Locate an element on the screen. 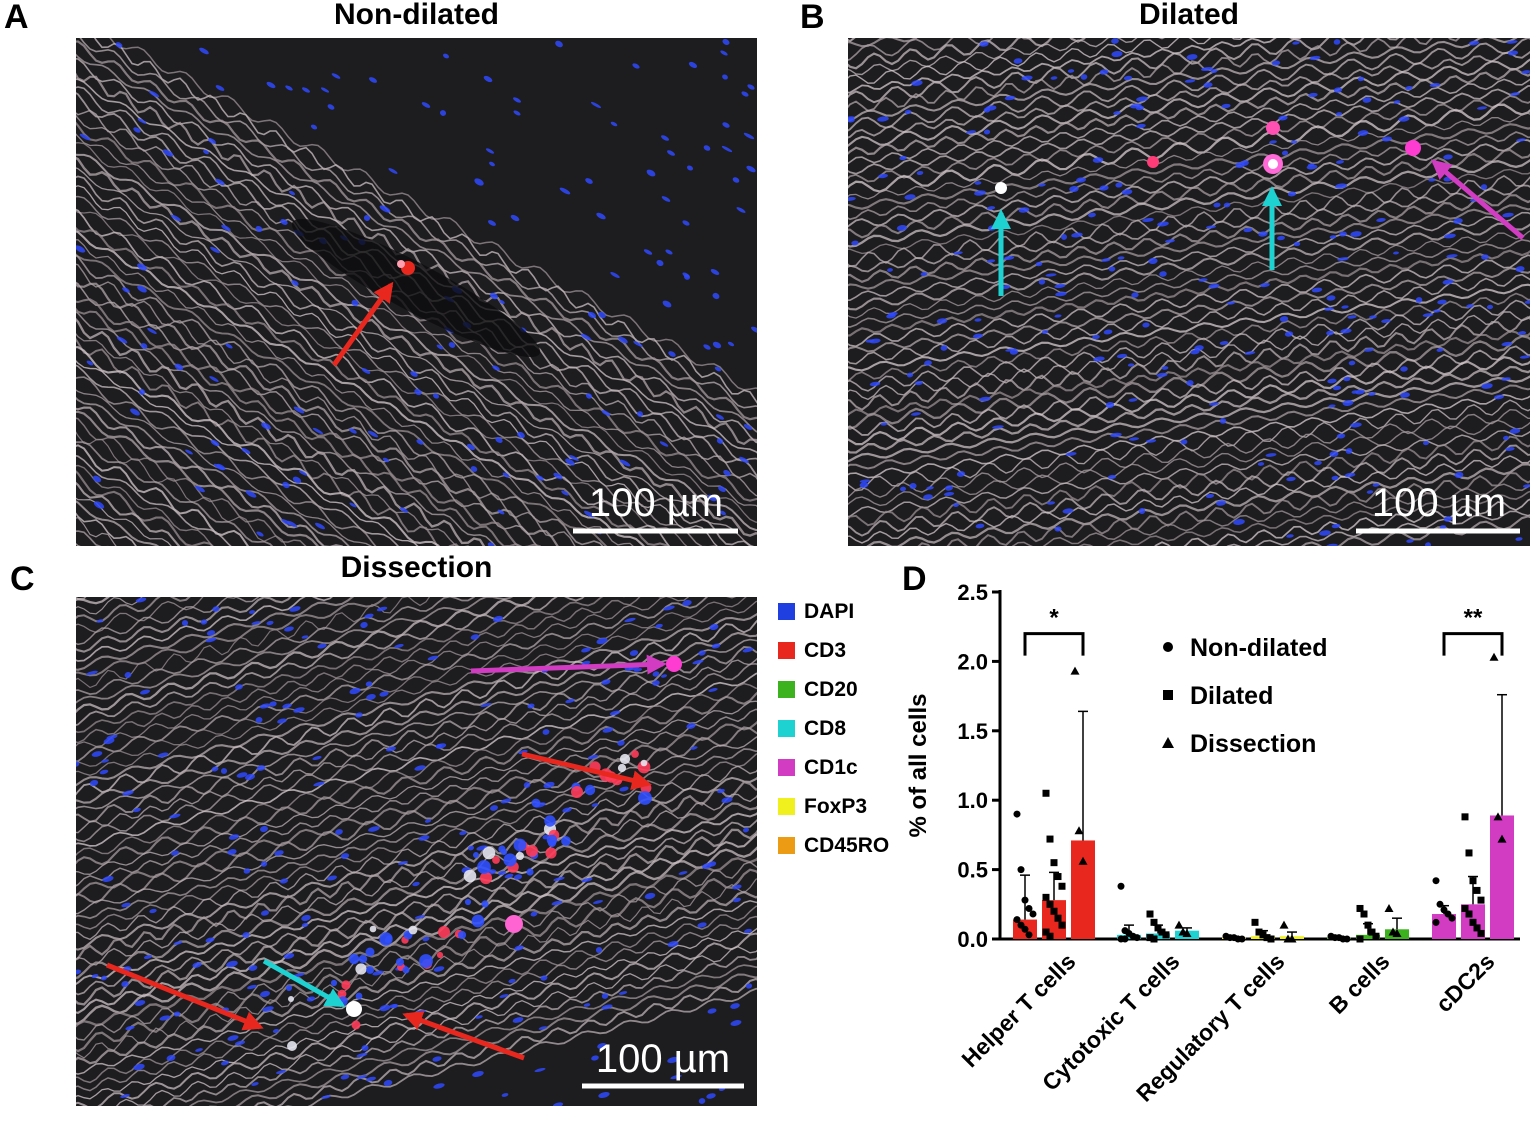  stain-legend-item: CD3 is located at coordinates (833, 650).